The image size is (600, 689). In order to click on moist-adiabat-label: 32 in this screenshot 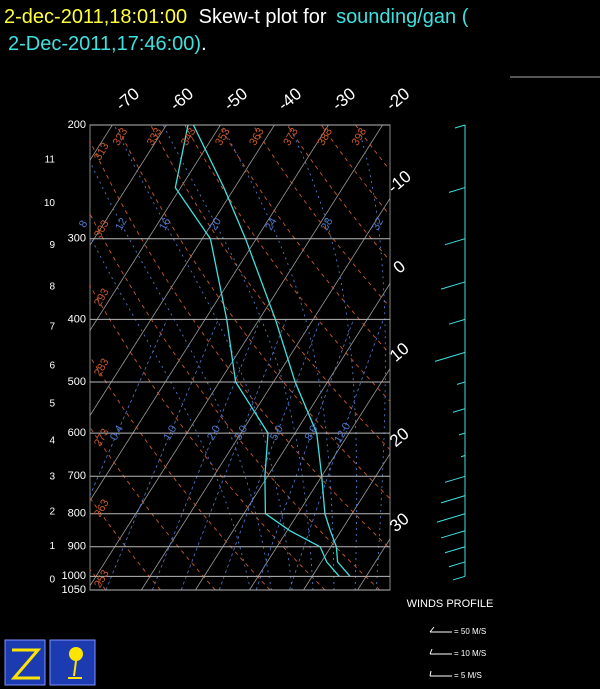, I will do `click(378, 224)`.